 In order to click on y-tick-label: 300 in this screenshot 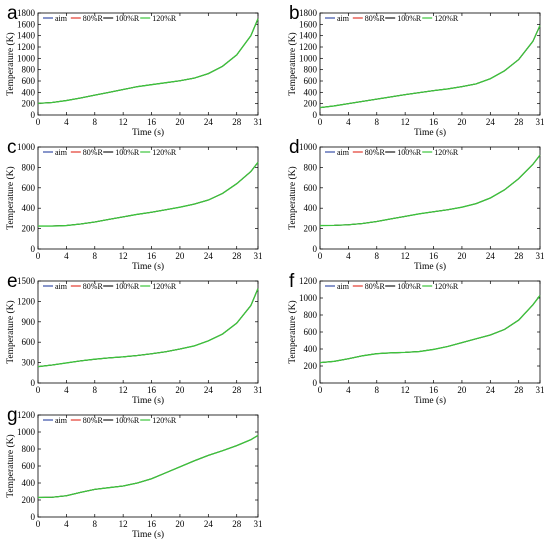, I will do `click(29, 363)`.